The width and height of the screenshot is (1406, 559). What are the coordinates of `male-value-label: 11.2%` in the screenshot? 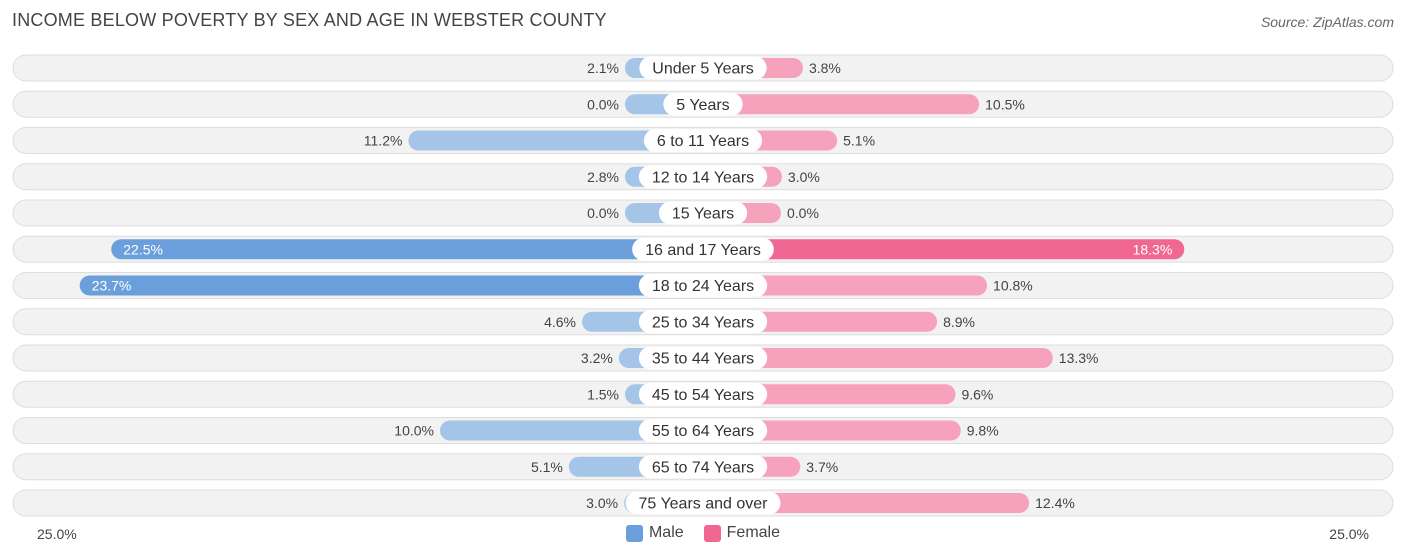 It's located at (383, 141).